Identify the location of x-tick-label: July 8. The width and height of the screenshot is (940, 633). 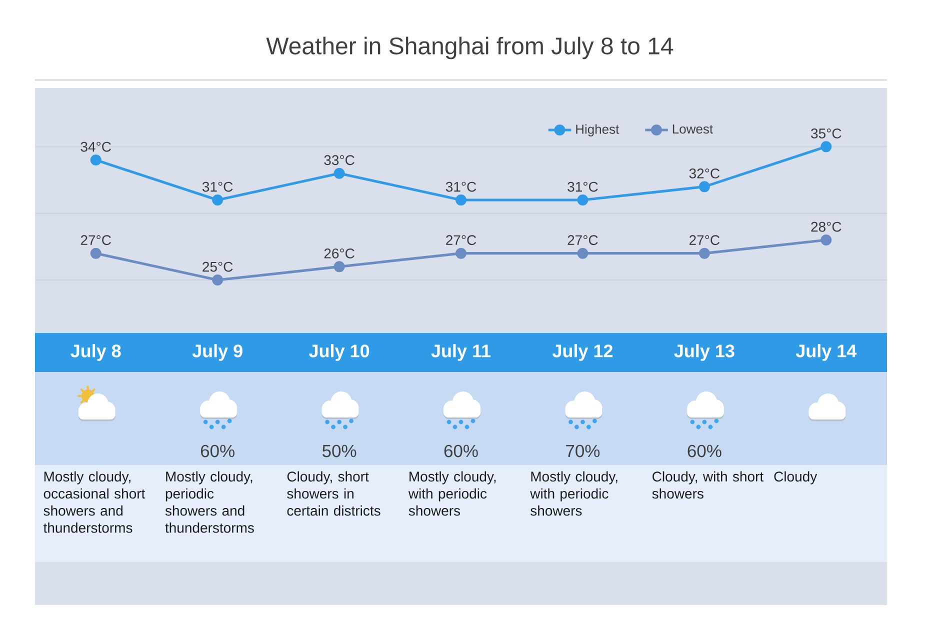
(95, 352).